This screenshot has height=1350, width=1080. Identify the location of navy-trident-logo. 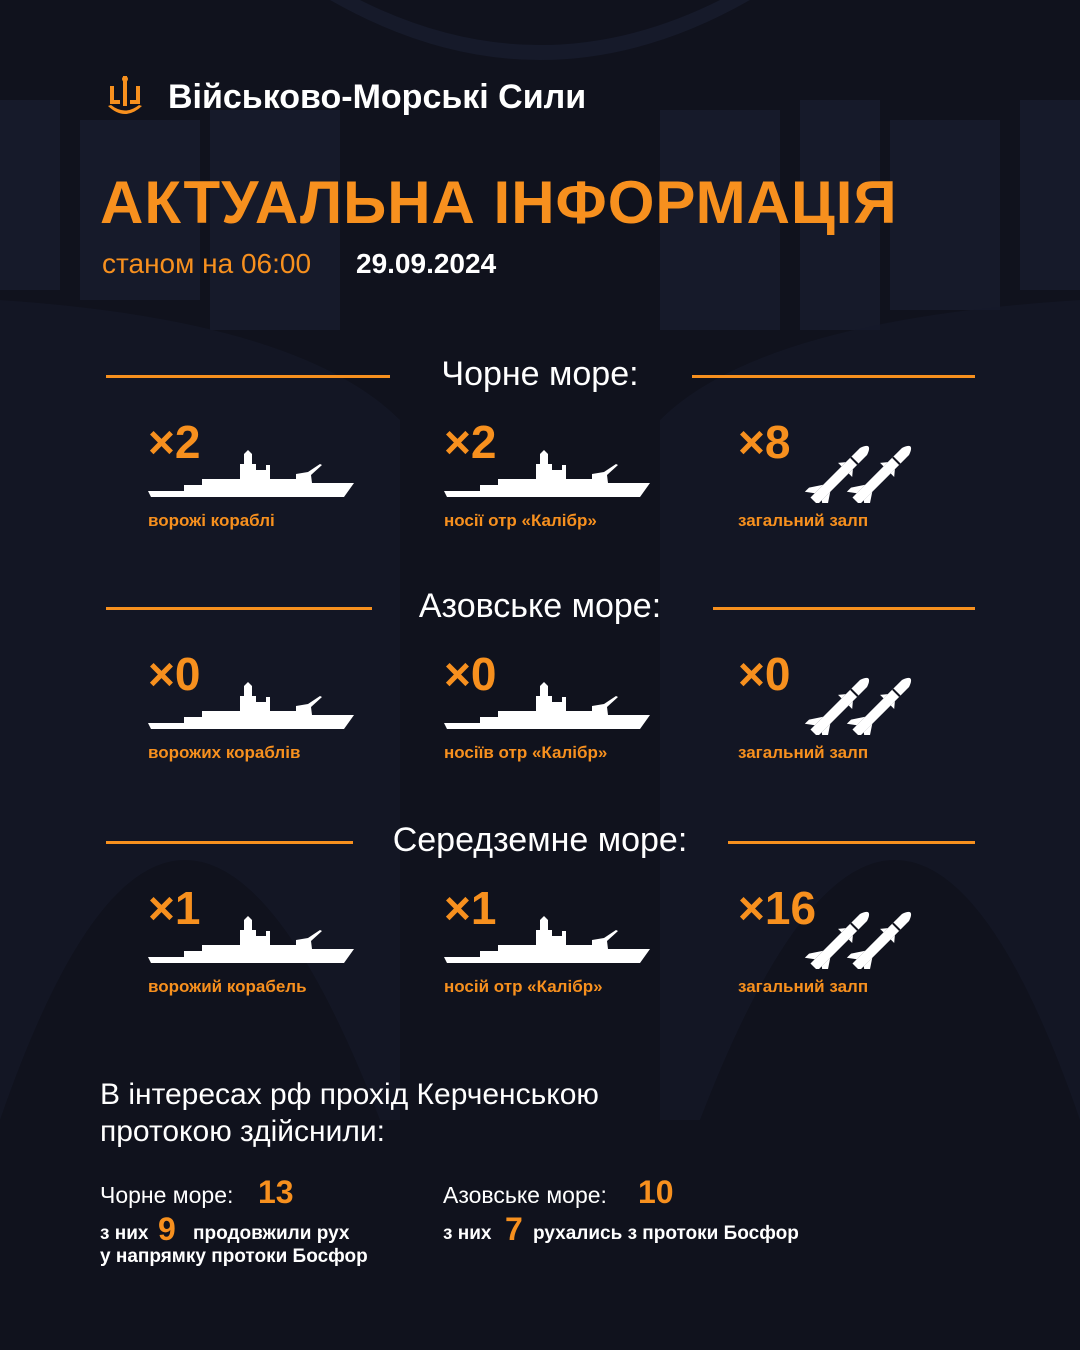
(125, 95).